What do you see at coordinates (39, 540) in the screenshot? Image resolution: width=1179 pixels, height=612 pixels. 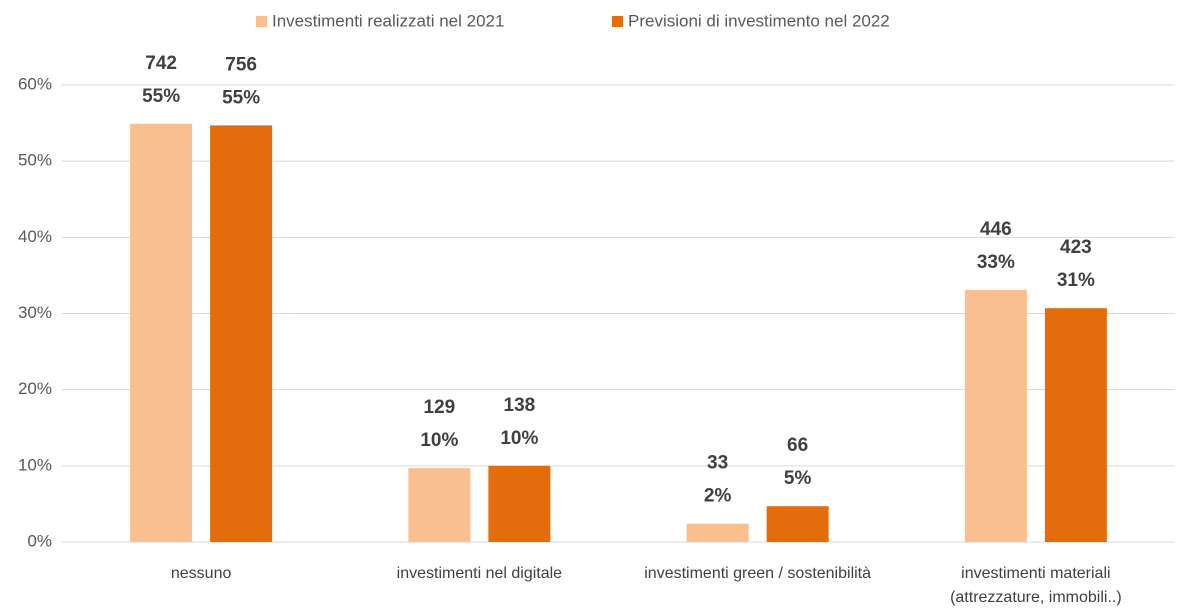 I see `y-tick-label: 0%` at bounding box center [39, 540].